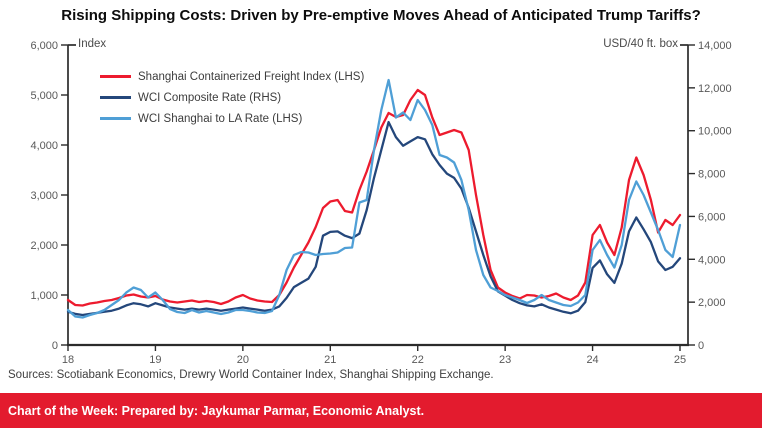 The width and height of the screenshot is (762, 428). I want to click on legend-item-wci-composite: WCI Composite Rate (RHS), so click(232, 97).